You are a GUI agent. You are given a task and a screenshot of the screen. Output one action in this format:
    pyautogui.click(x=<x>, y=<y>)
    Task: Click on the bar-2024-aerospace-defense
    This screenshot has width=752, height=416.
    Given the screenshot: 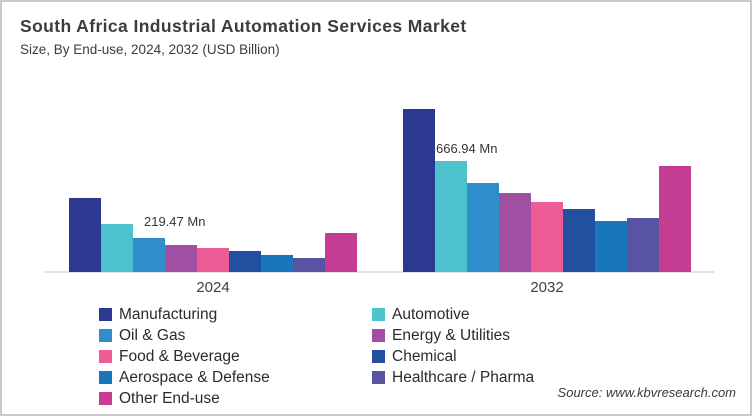 What is the action you would take?
    pyautogui.click(x=277, y=263)
    